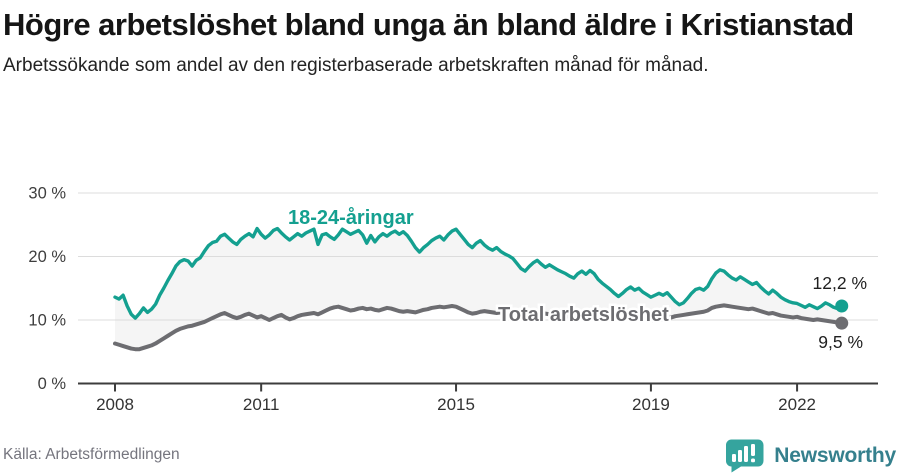  Describe the element at coordinates (47, 289) in the screenshot. I see `y-axis-tick-labels: 0 % 10 % 20 % 30 %` at that location.